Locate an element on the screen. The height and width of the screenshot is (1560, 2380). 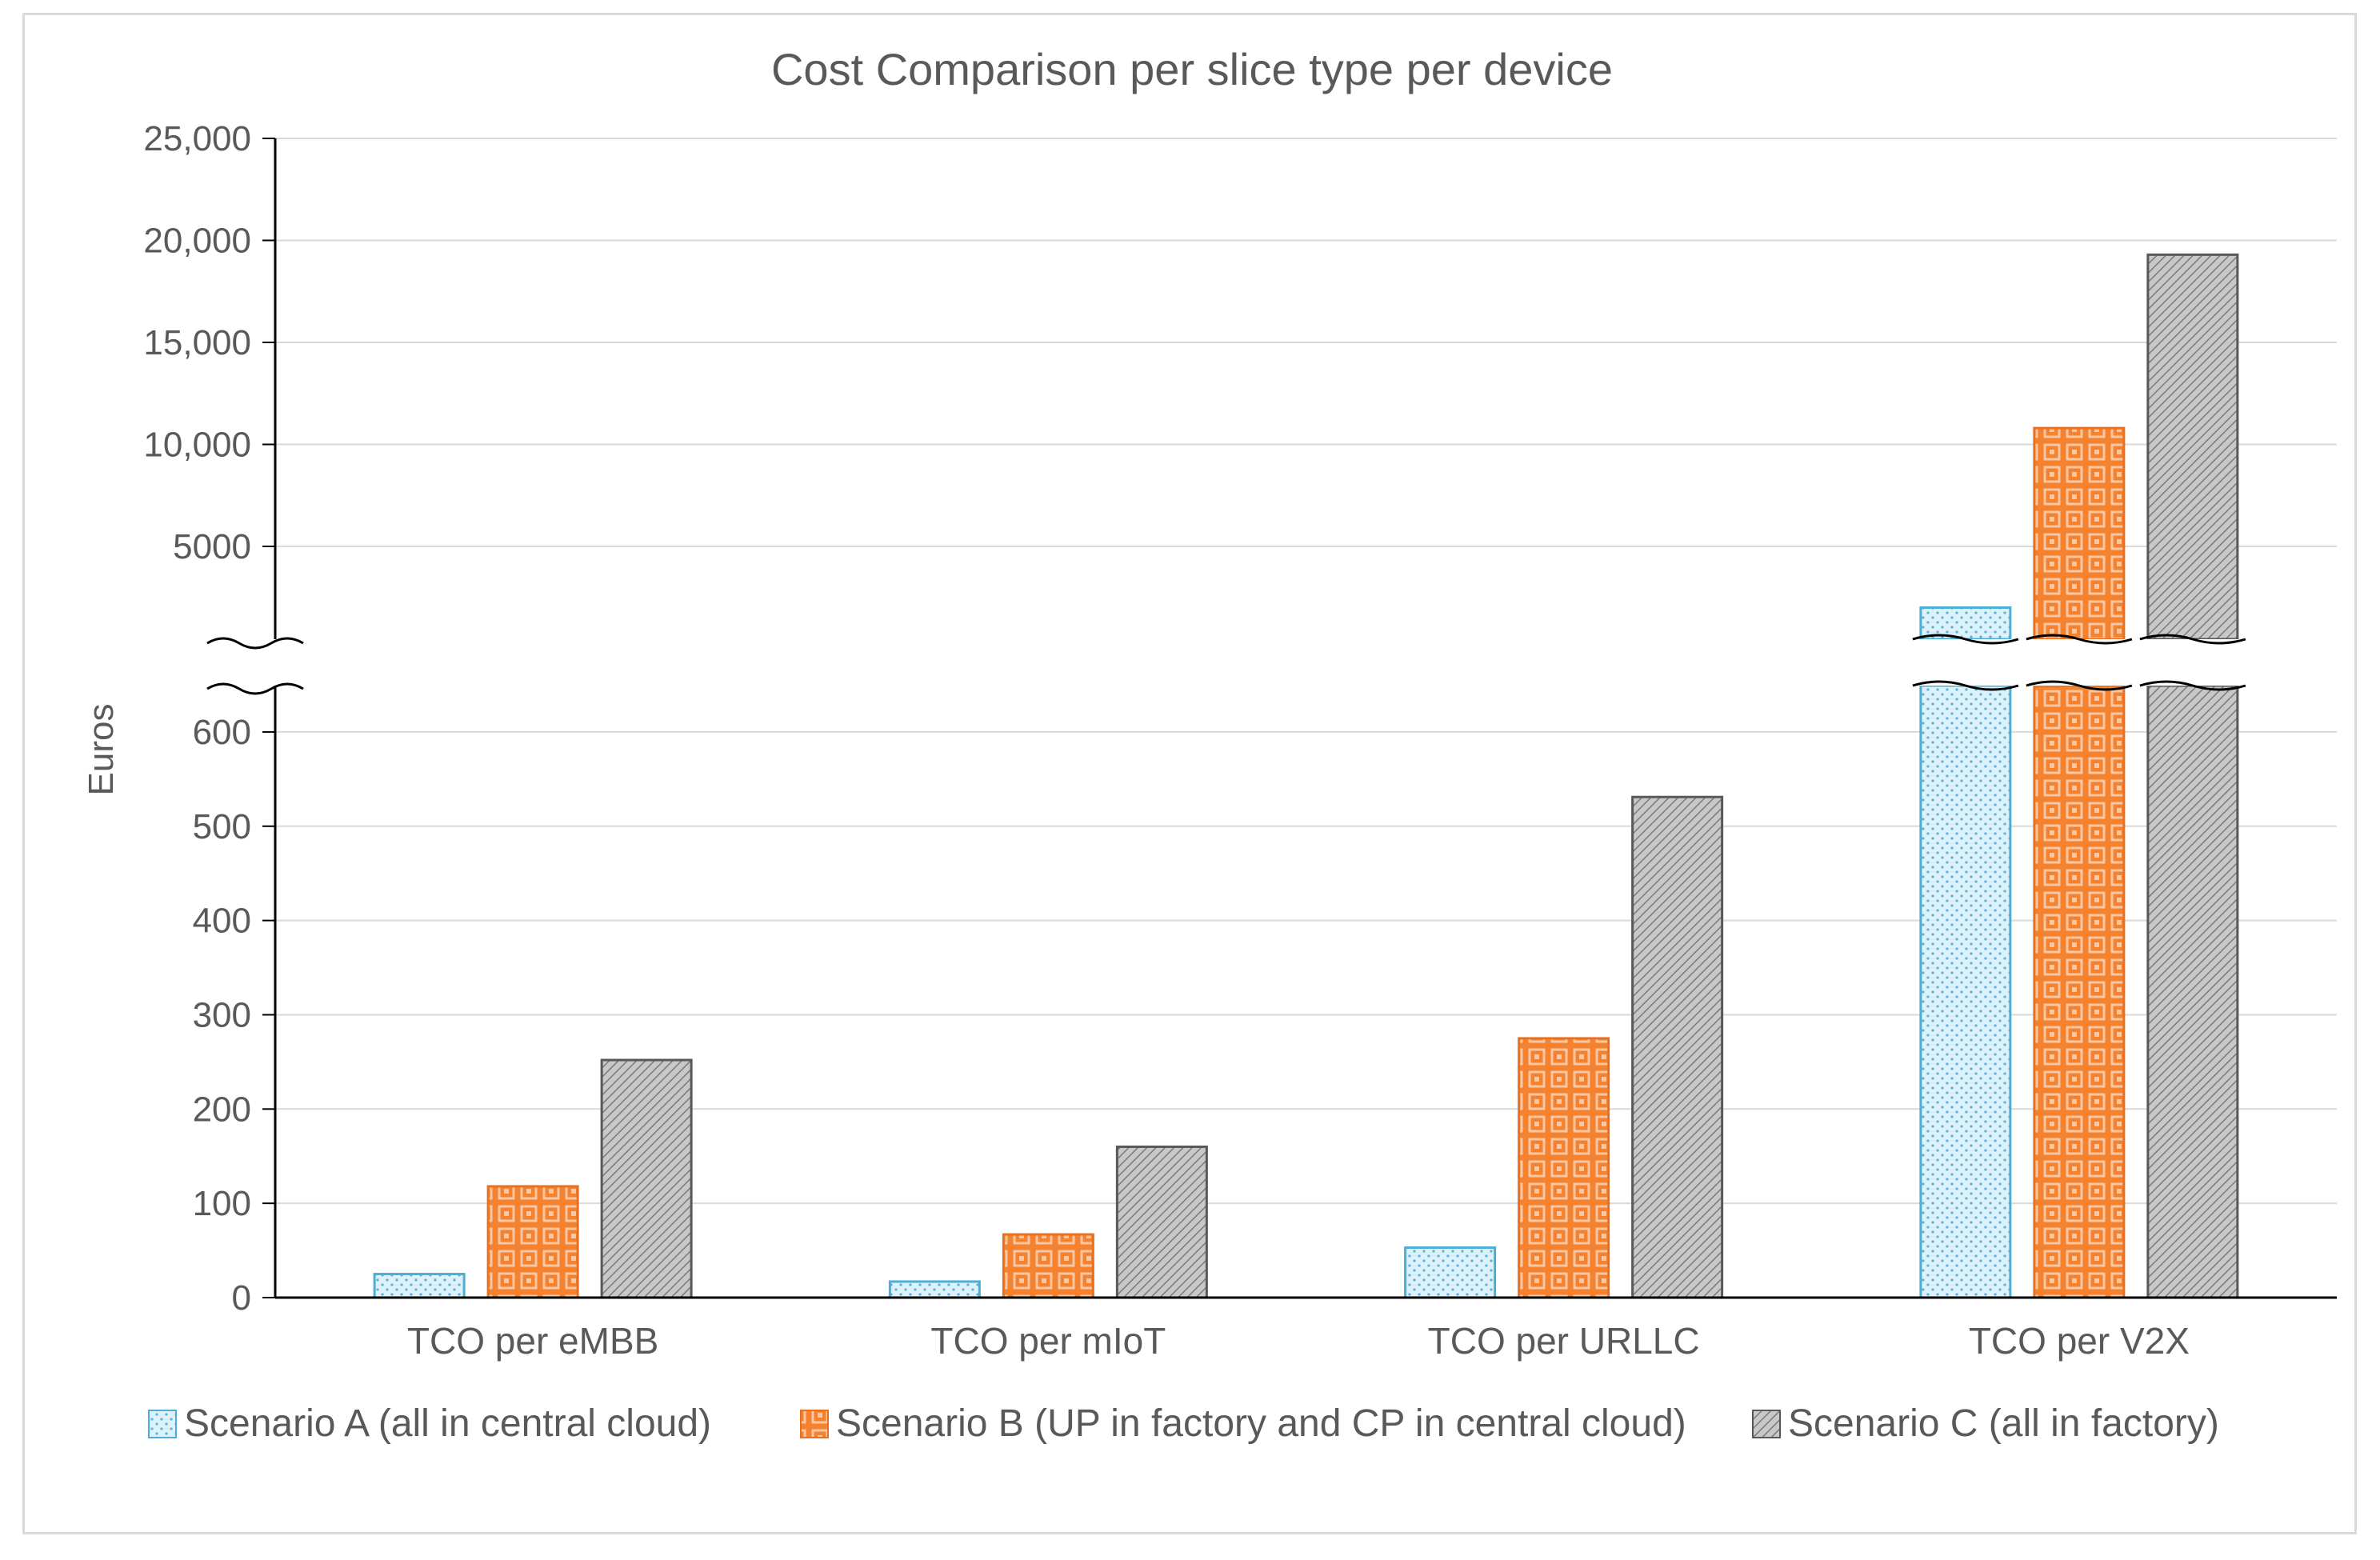
x-tick-label: TCO per eMBB is located at coordinates (532, 1341).